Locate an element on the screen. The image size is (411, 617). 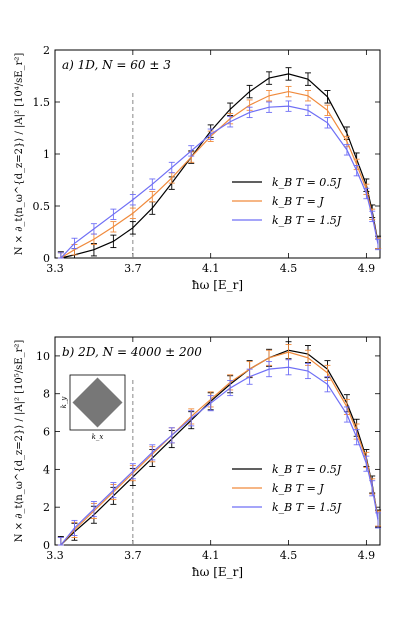
y-tick-label: 4 is located at coordinates (46, 469).